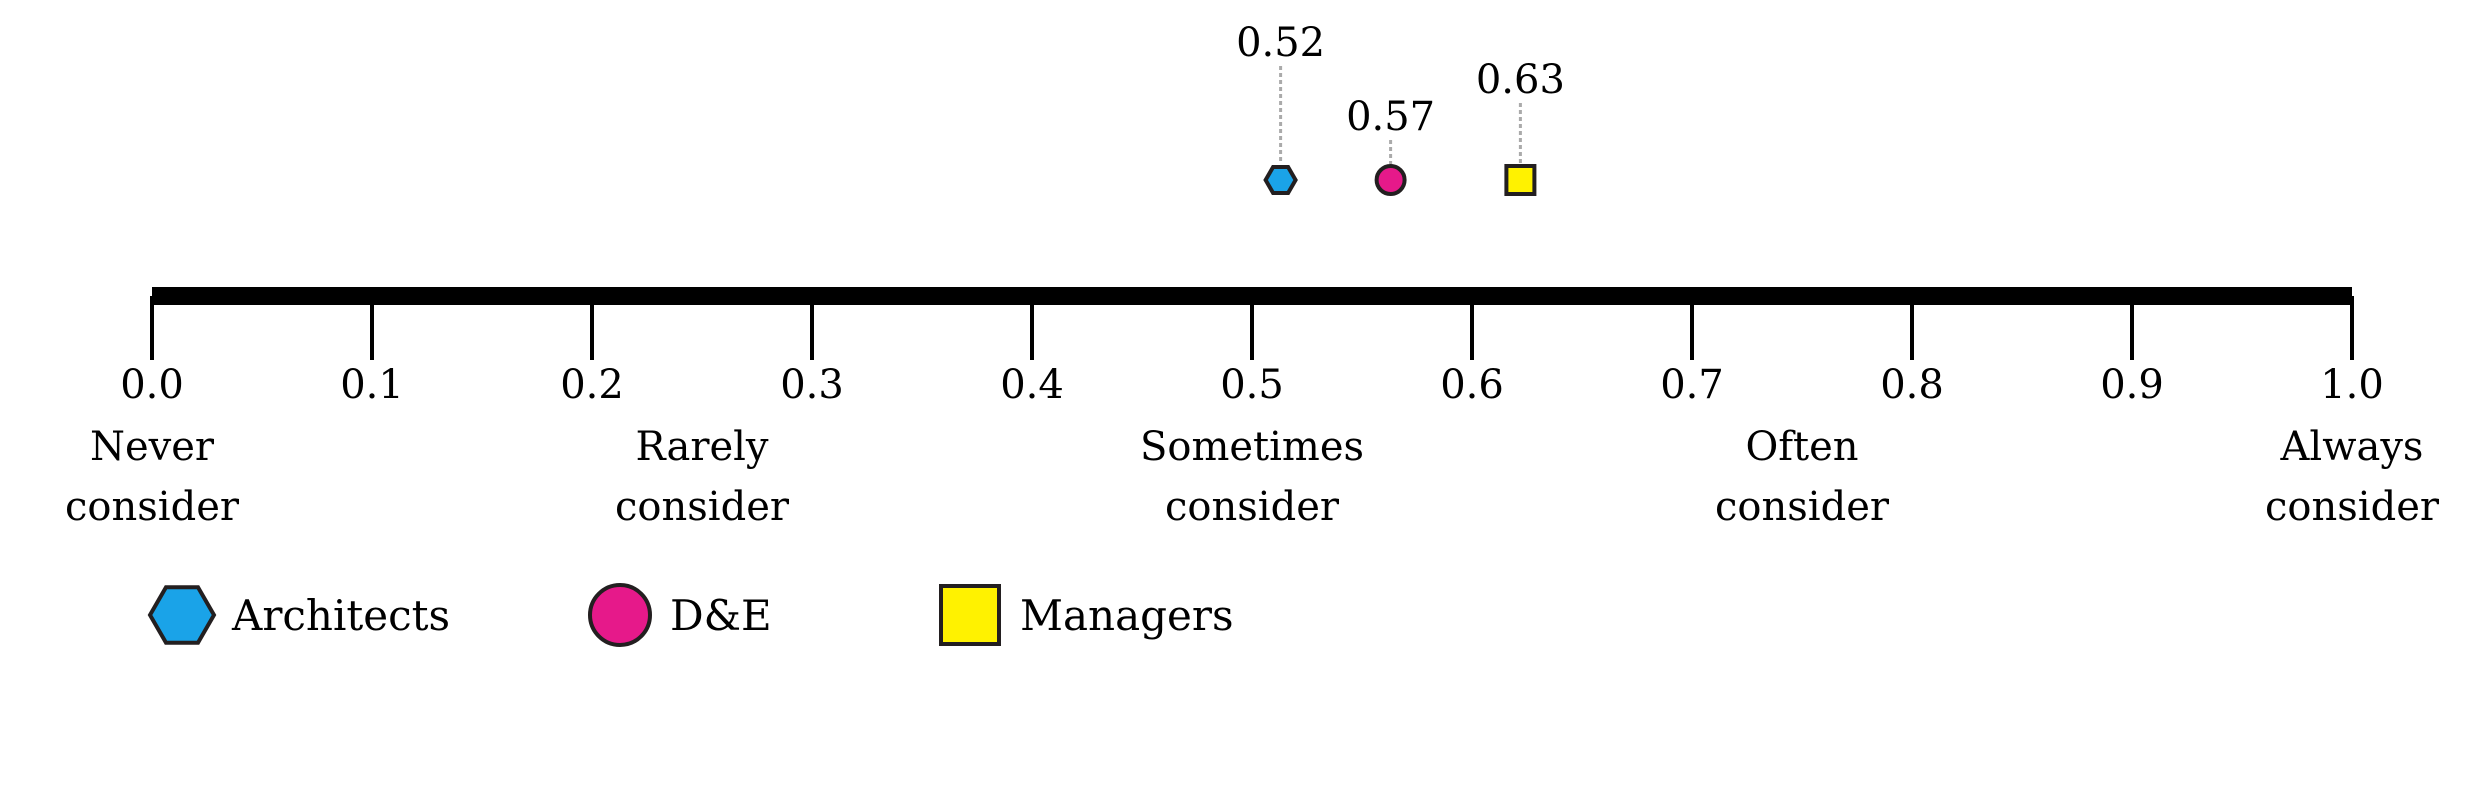  What do you see at coordinates (2352, 447) in the screenshot?
I see `scale-label: Always` at bounding box center [2352, 447].